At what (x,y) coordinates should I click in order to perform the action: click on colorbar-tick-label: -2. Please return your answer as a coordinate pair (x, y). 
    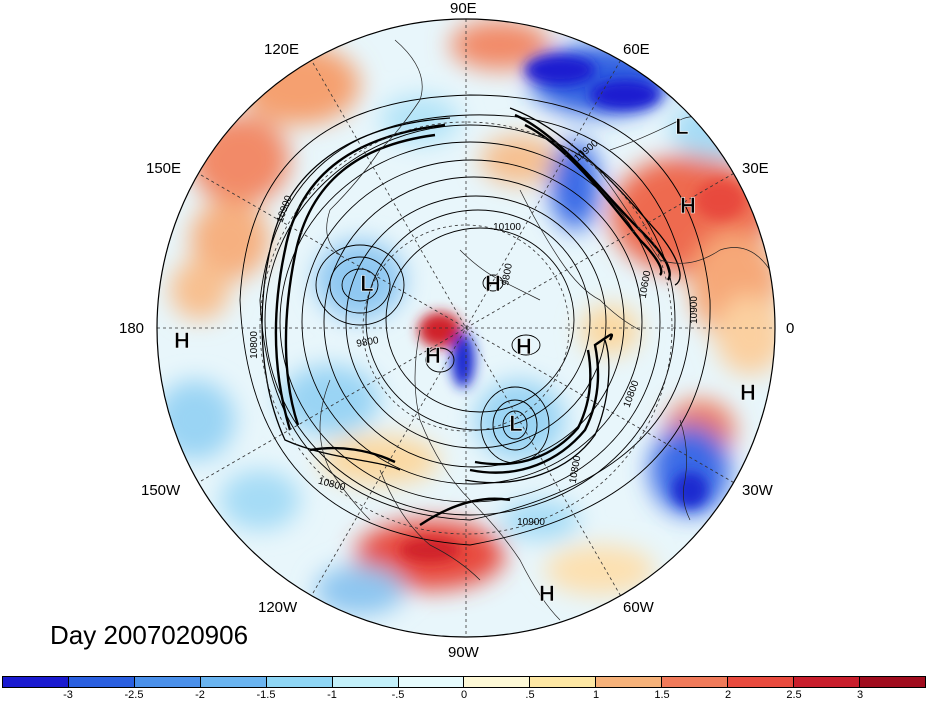
    Looking at the image, I should click on (200, 695).